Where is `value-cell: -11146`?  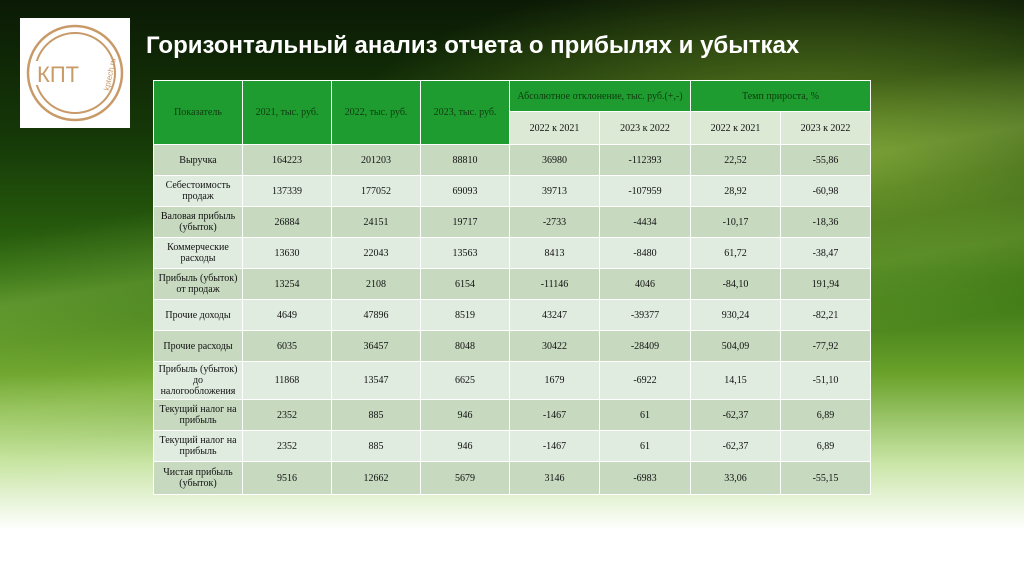
value-cell: -11146 is located at coordinates (554, 284).